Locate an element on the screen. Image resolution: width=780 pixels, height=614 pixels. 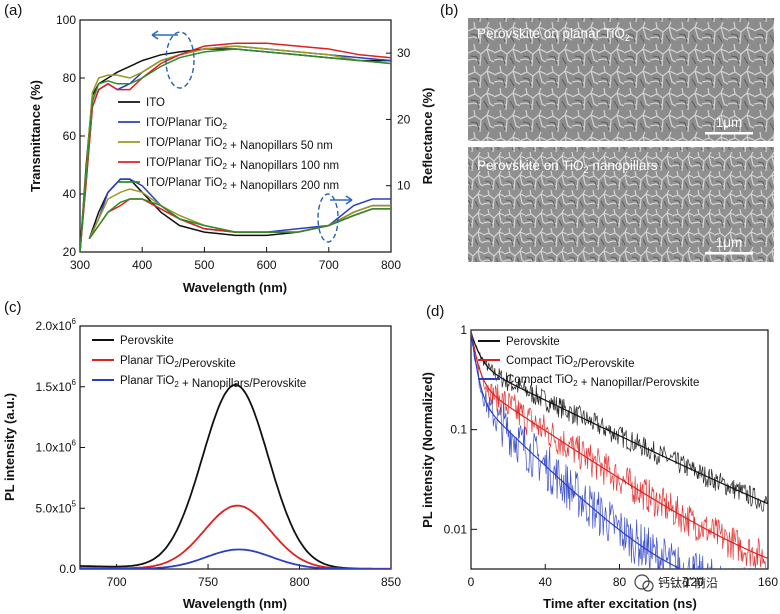
panel-a-legend-label: ITO/Planar TiO2 + Nanopillars 200 nm is located at coordinates (242, 184).